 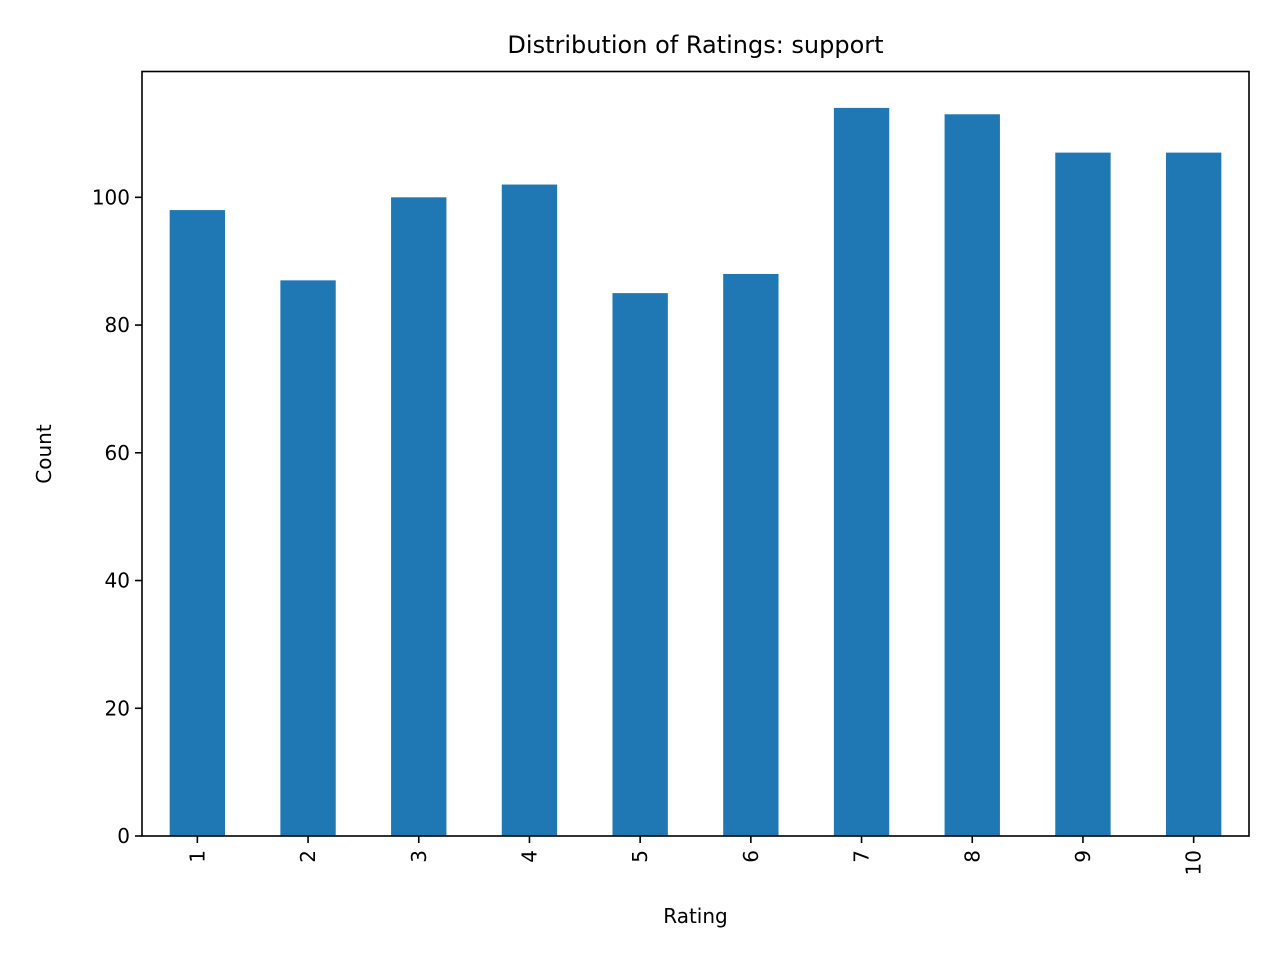 What do you see at coordinates (751, 856) in the screenshot?
I see `x-tick-label: 6` at bounding box center [751, 856].